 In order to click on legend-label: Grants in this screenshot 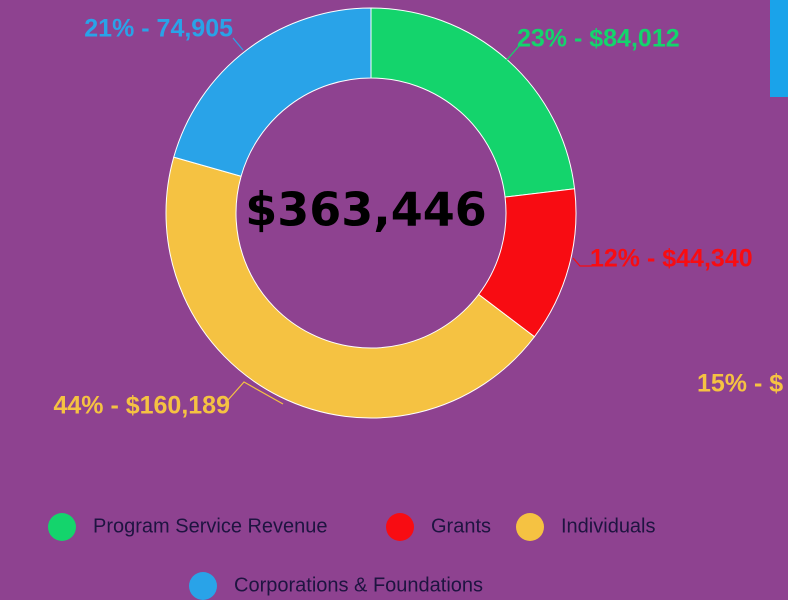, I will do `click(461, 526)`.